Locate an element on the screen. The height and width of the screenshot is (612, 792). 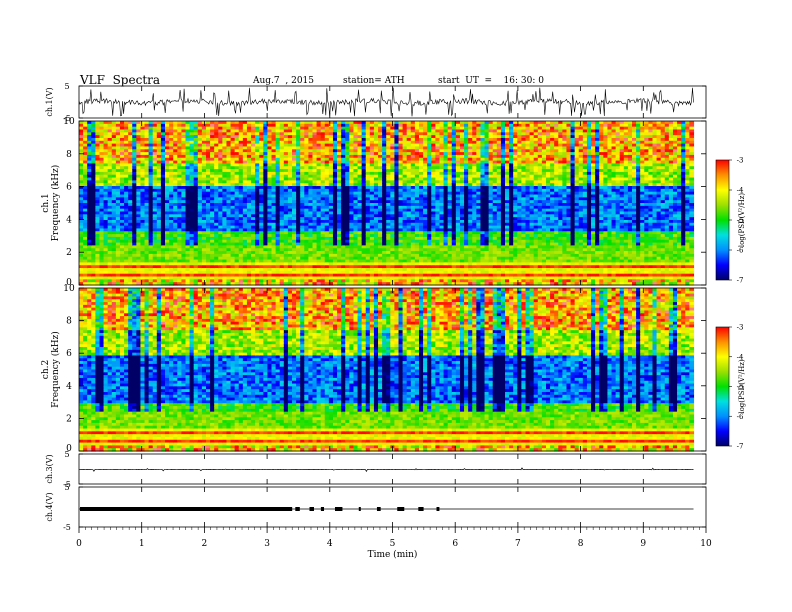
ch1-waveform-panel: 5 -5 ch.1(V) is located at coordinates (376, 102).